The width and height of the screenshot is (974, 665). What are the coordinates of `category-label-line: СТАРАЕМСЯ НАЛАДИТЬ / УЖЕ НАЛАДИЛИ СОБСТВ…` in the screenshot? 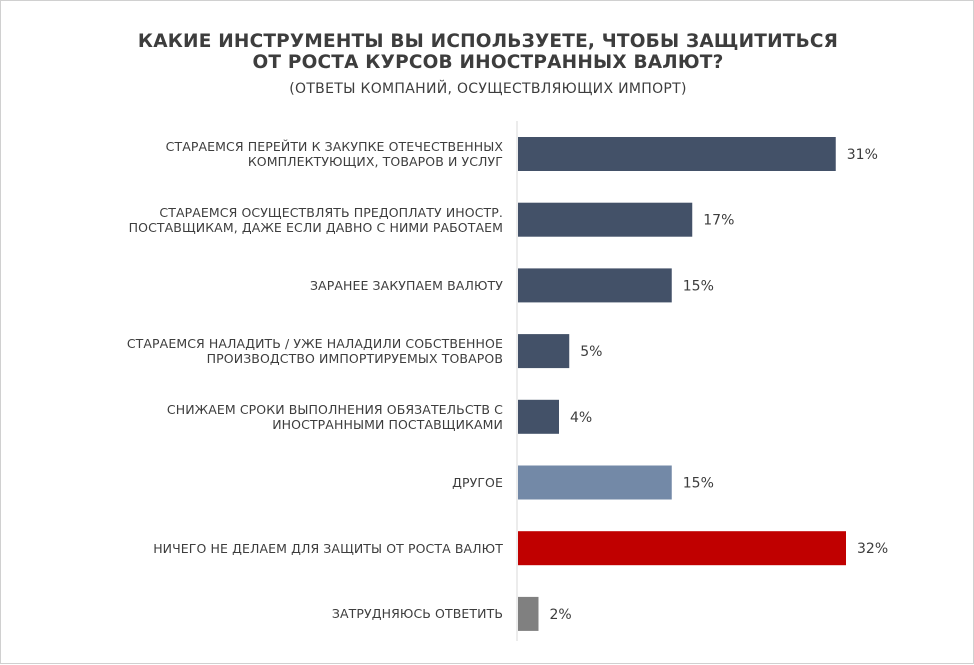 It's located at (314, 344).